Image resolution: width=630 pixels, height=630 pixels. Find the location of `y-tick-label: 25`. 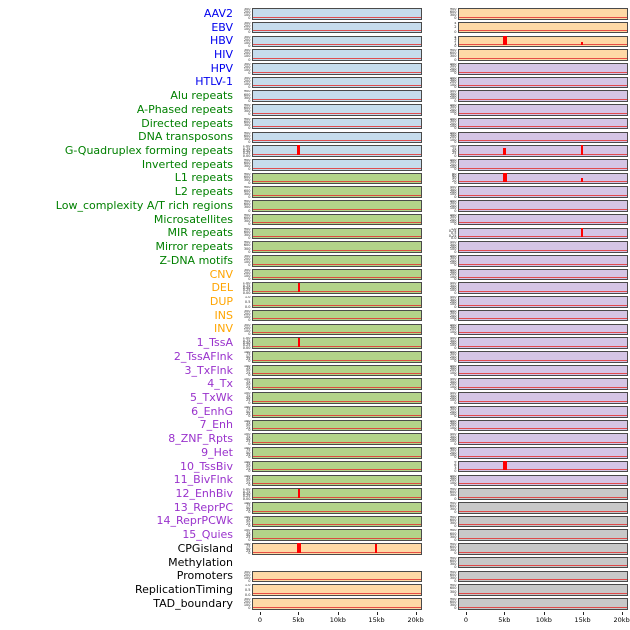

y-tick-label: 25 is located at coordinates (248, 482).